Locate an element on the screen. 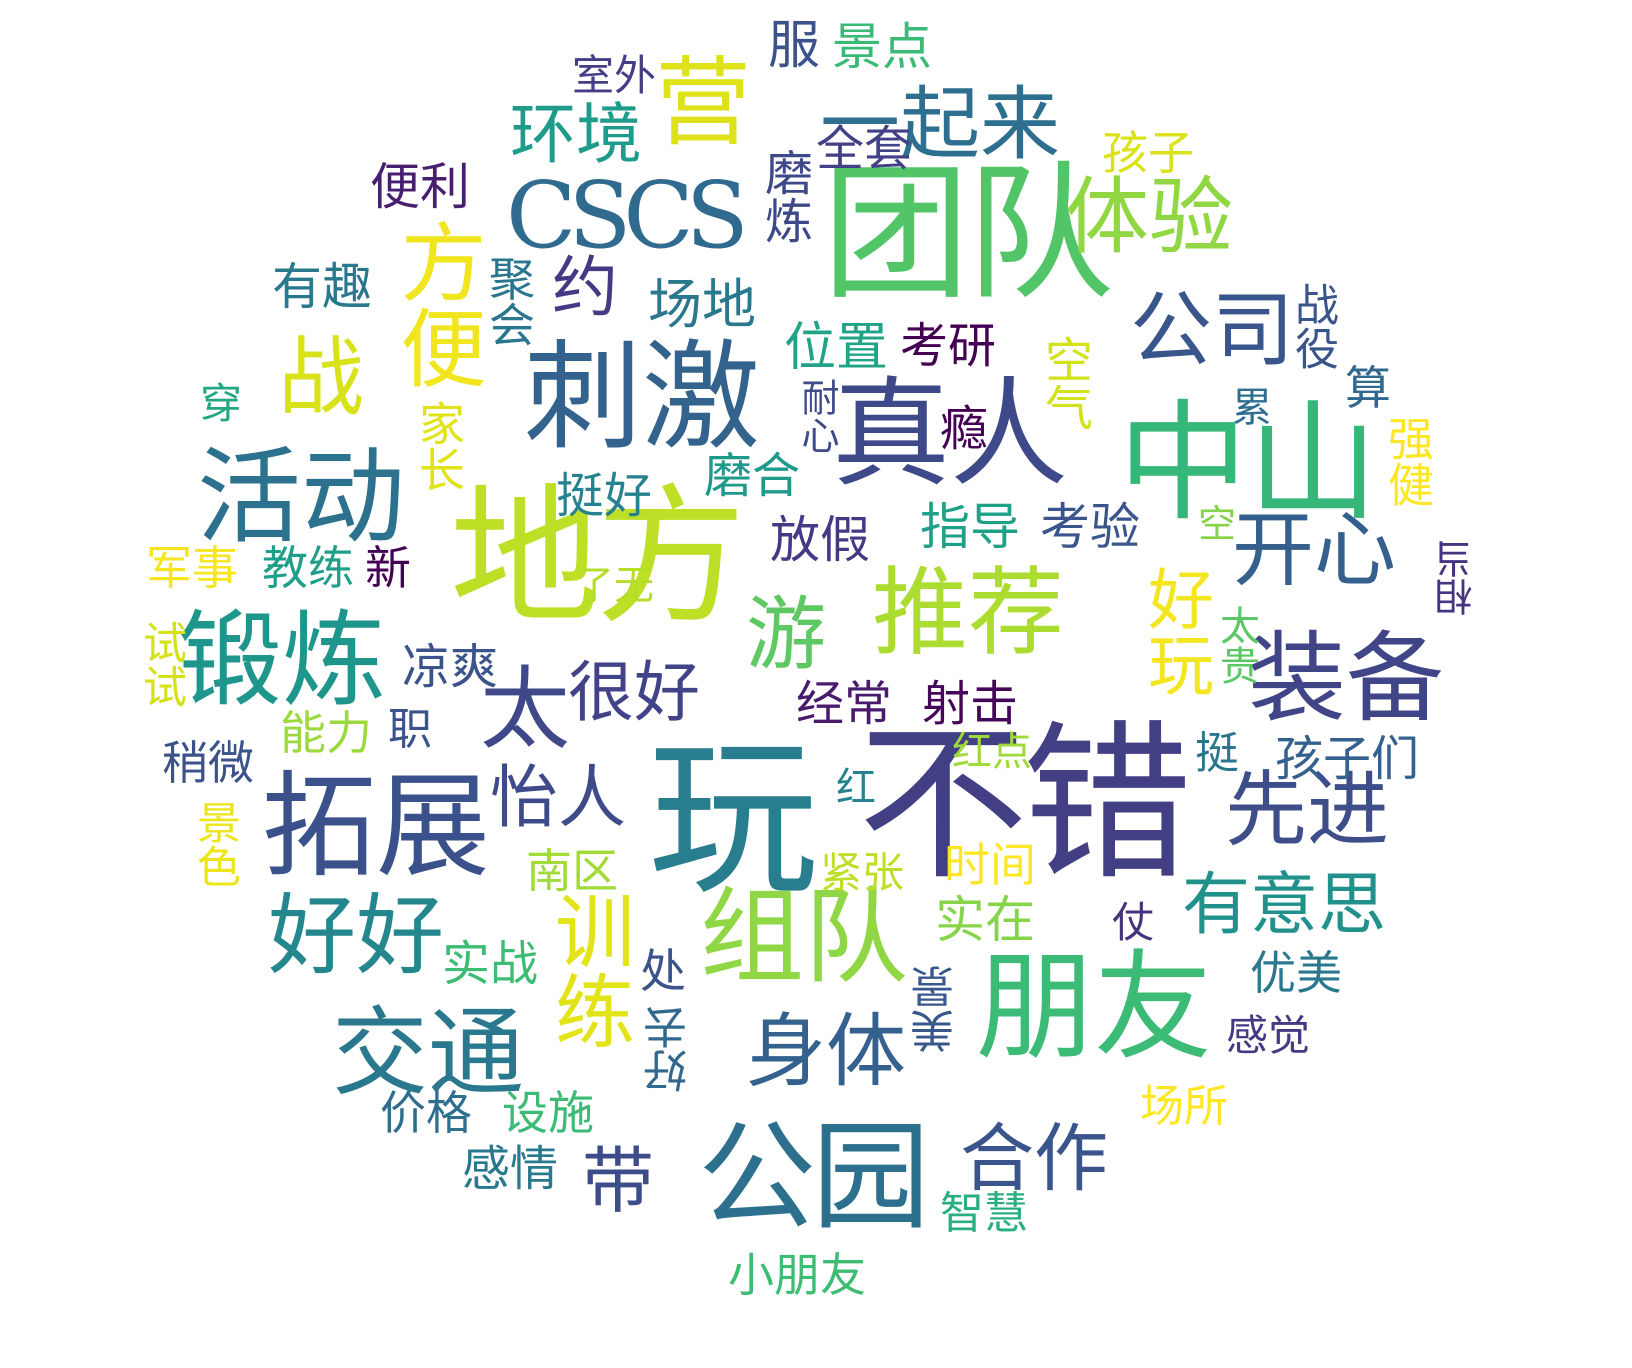 The image size is (1632, 1368). word-xin: 新 is located at coordinates (388, 568).